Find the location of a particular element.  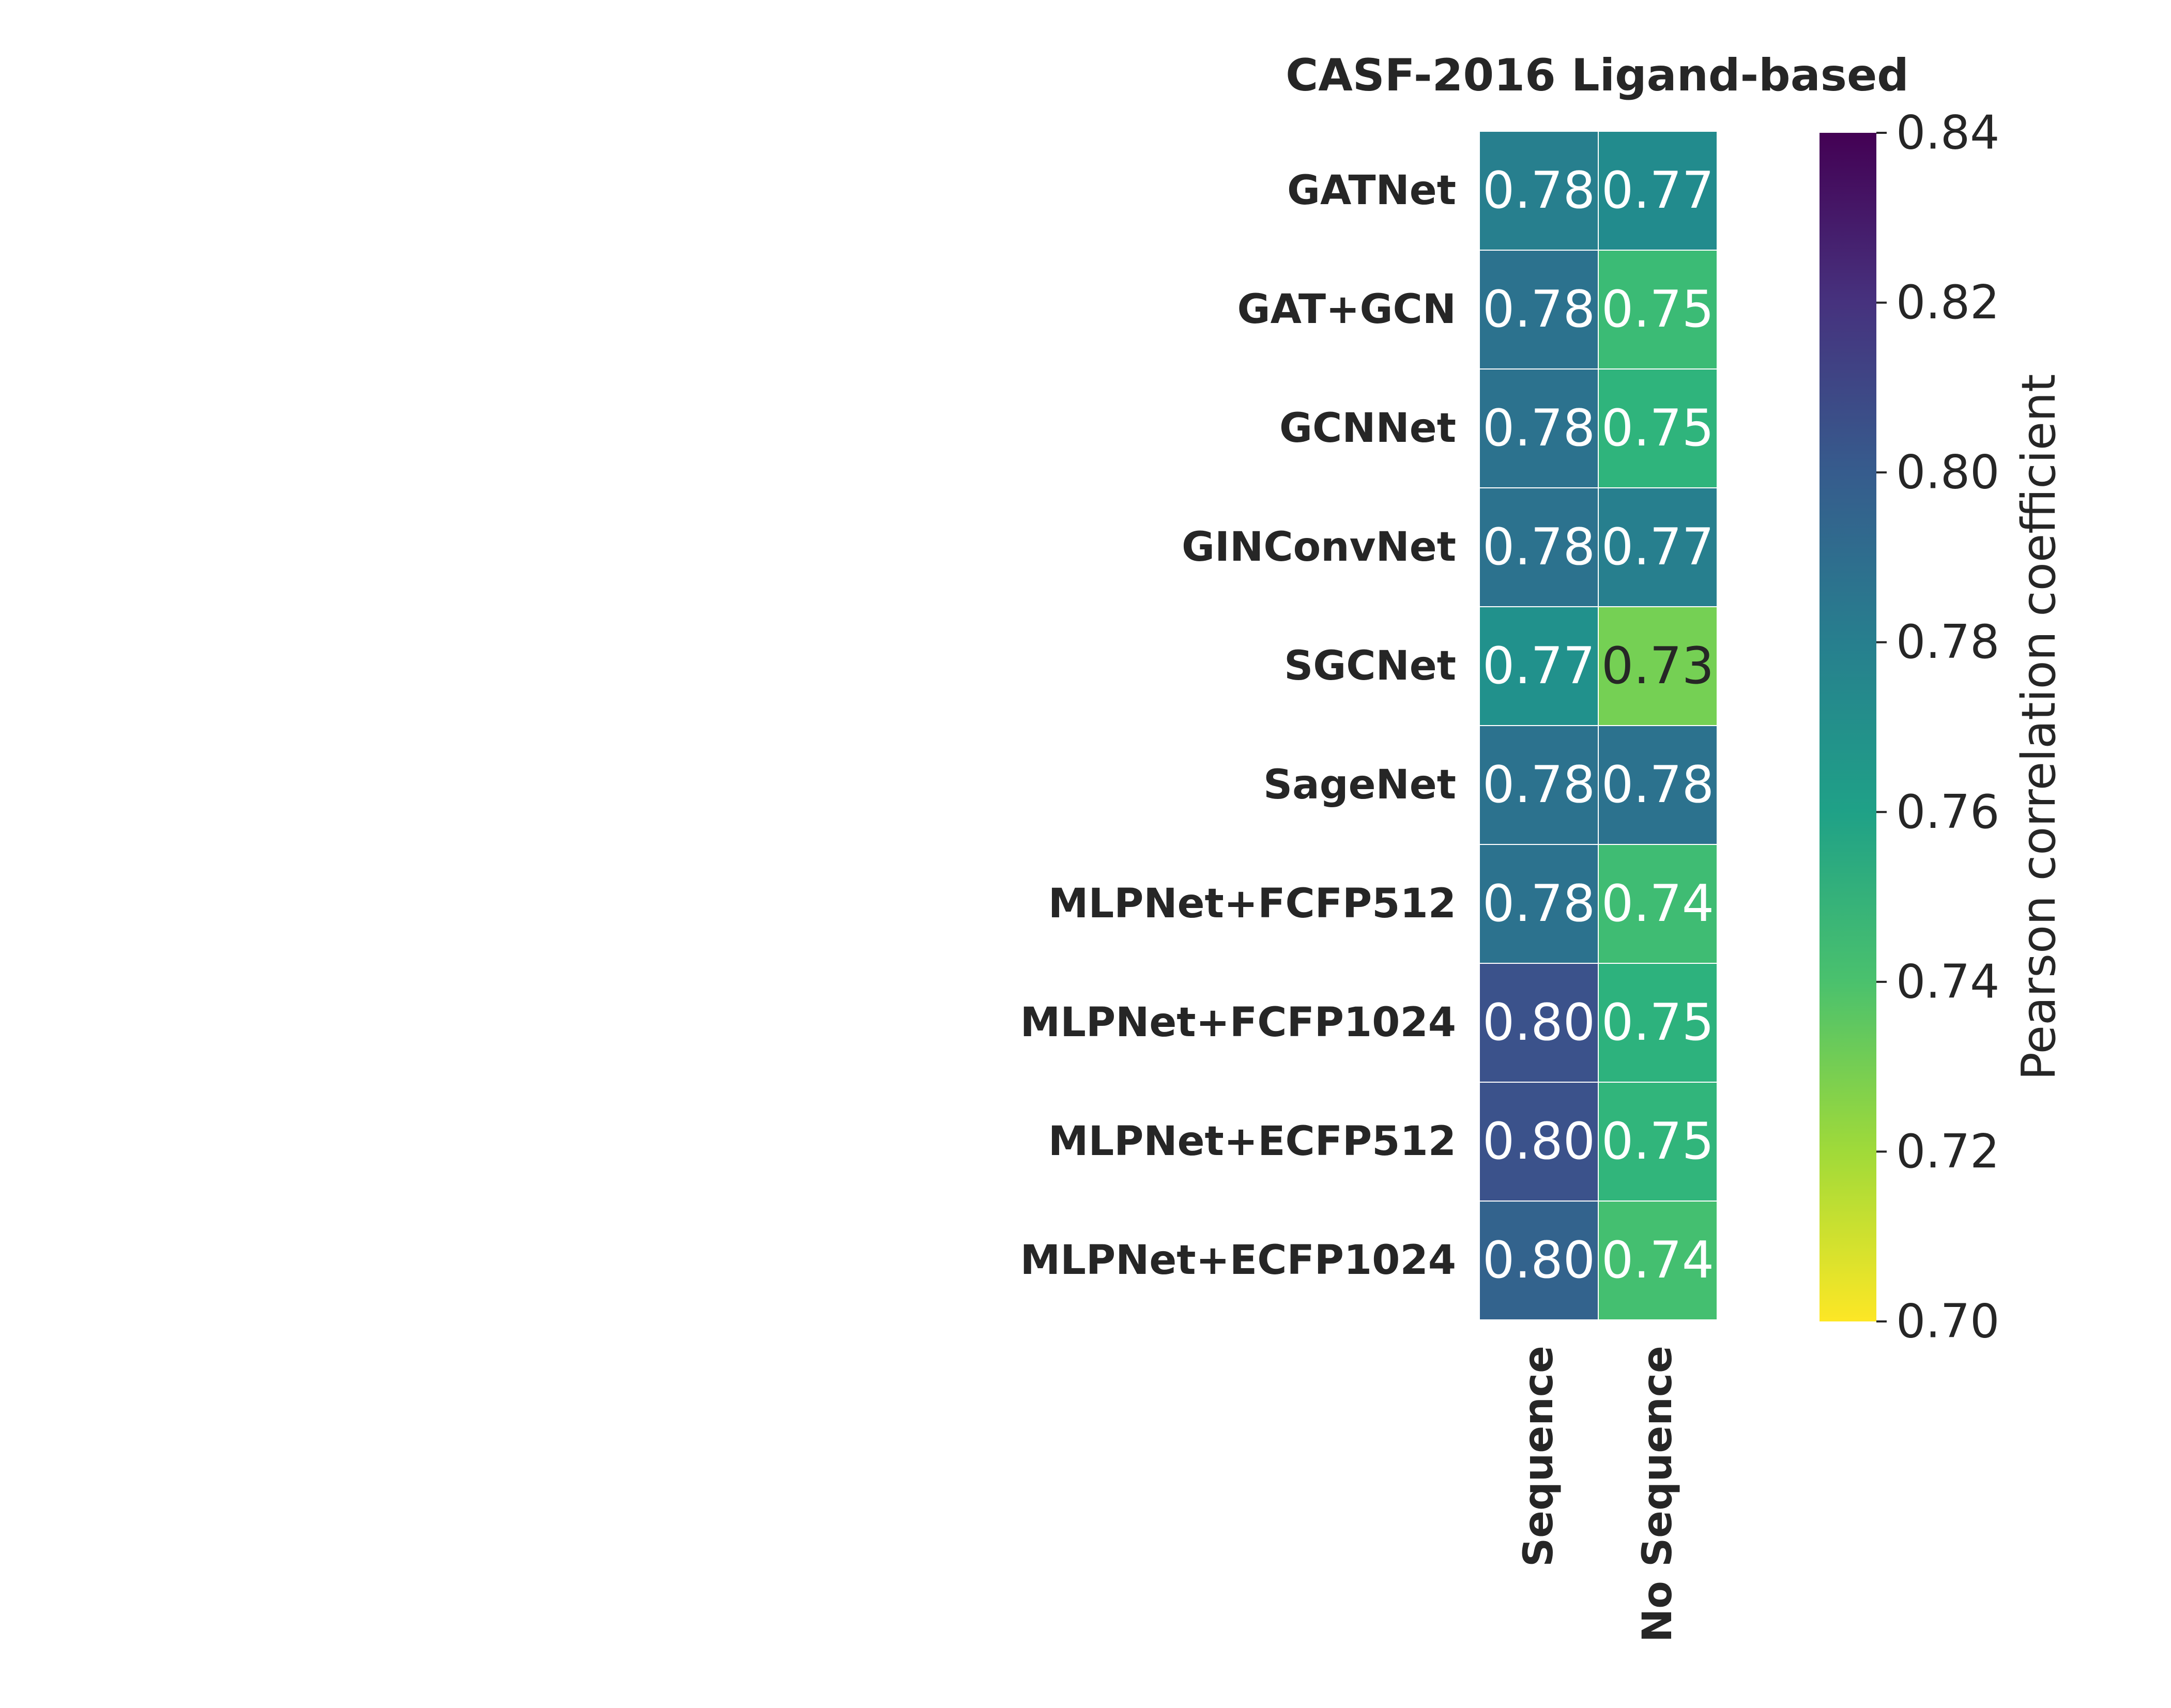

row-label: SageNet is located at coordinates (1359, 785).